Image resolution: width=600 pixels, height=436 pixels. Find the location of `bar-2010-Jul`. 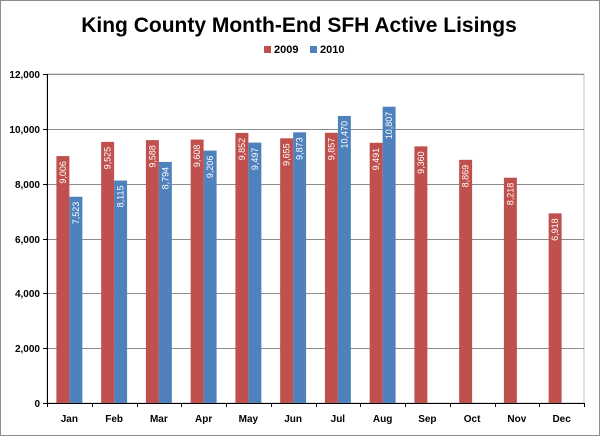

bar-2010-Jul is located at coordinates (344, 259).